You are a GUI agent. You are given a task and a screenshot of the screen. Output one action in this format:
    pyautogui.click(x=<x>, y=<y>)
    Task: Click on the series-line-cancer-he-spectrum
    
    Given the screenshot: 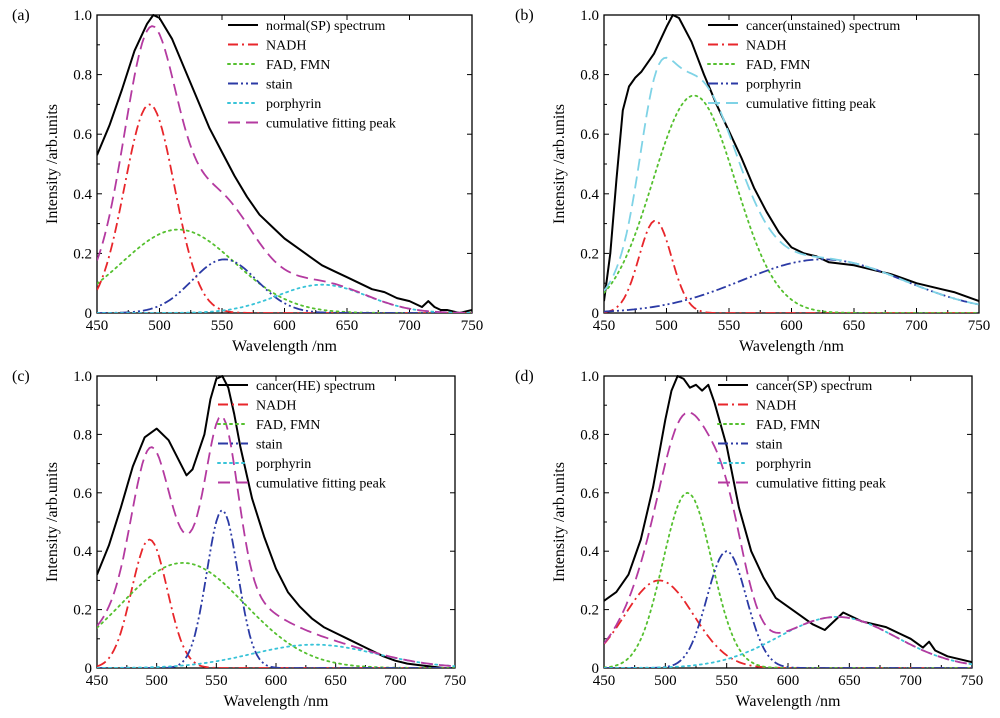 What is the action you would take?
    pyautogui.click(x=276, y=521)
    